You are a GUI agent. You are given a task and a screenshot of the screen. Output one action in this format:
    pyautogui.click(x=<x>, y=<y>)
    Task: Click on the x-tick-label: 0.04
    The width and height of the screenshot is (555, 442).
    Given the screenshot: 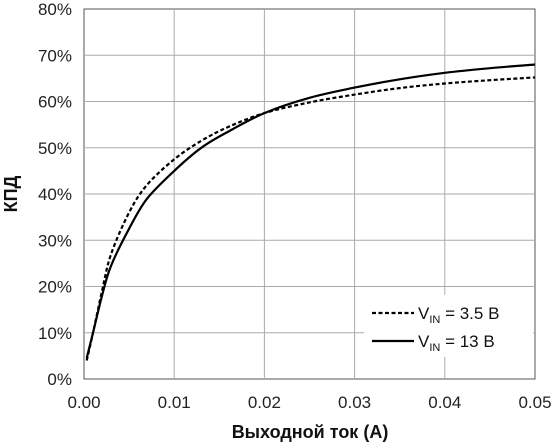 What is the action you would take?
    pyautogui.click(x=444, y=402)
    